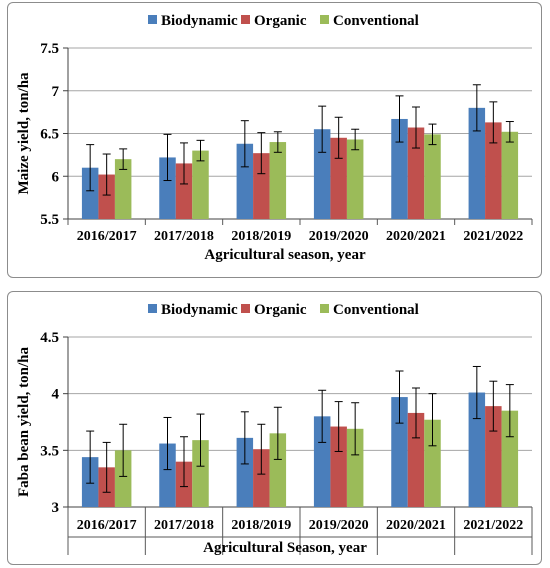 This screenshot has width=550, height=568. Describe the element at coordinates (56, 177) in the screenshot. I see `y-tick-label: 6` at that location.